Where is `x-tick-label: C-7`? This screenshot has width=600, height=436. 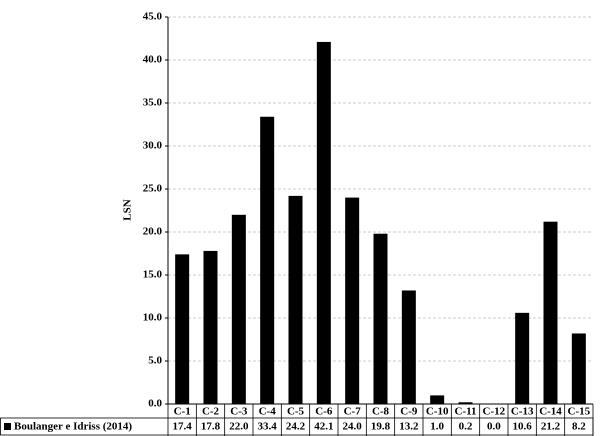 x-tick-label: C-7 is located at coordinates (353, 412).